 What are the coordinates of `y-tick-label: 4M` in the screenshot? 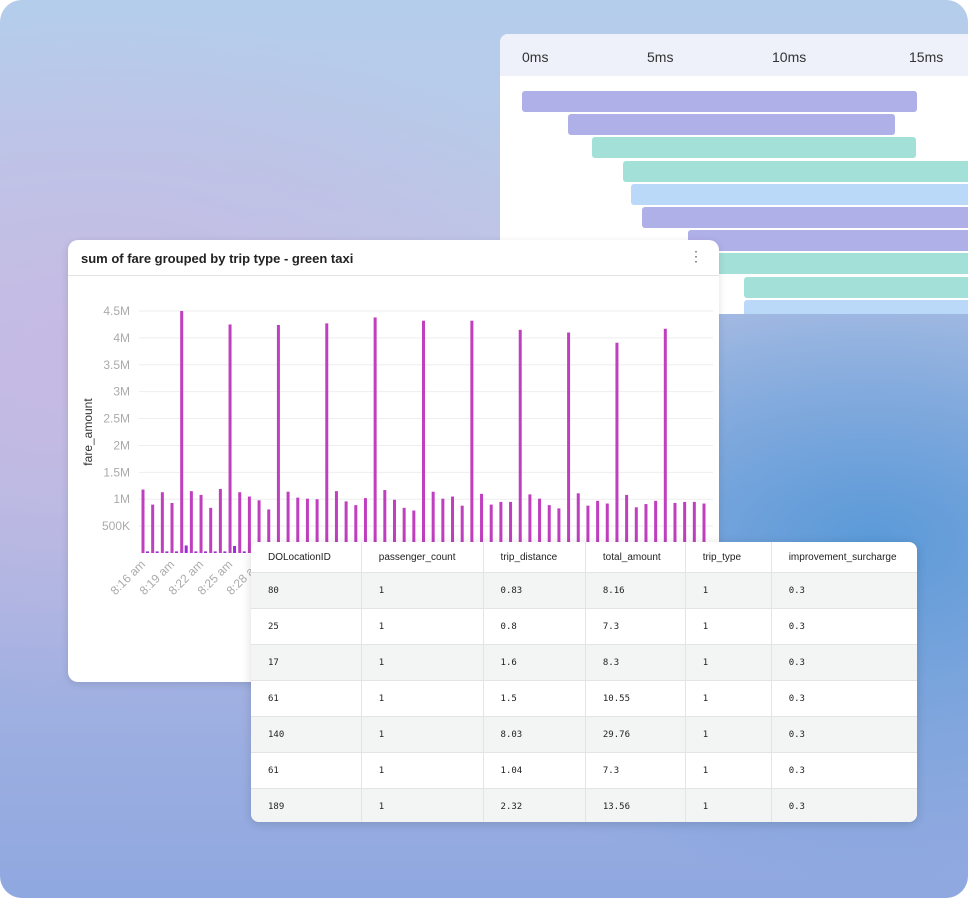 It's located at (121, 338).